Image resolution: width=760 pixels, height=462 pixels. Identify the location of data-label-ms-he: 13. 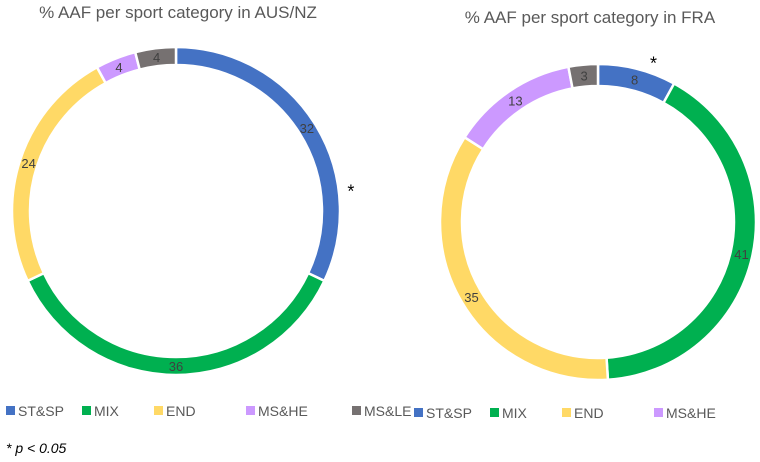
(515, 100).